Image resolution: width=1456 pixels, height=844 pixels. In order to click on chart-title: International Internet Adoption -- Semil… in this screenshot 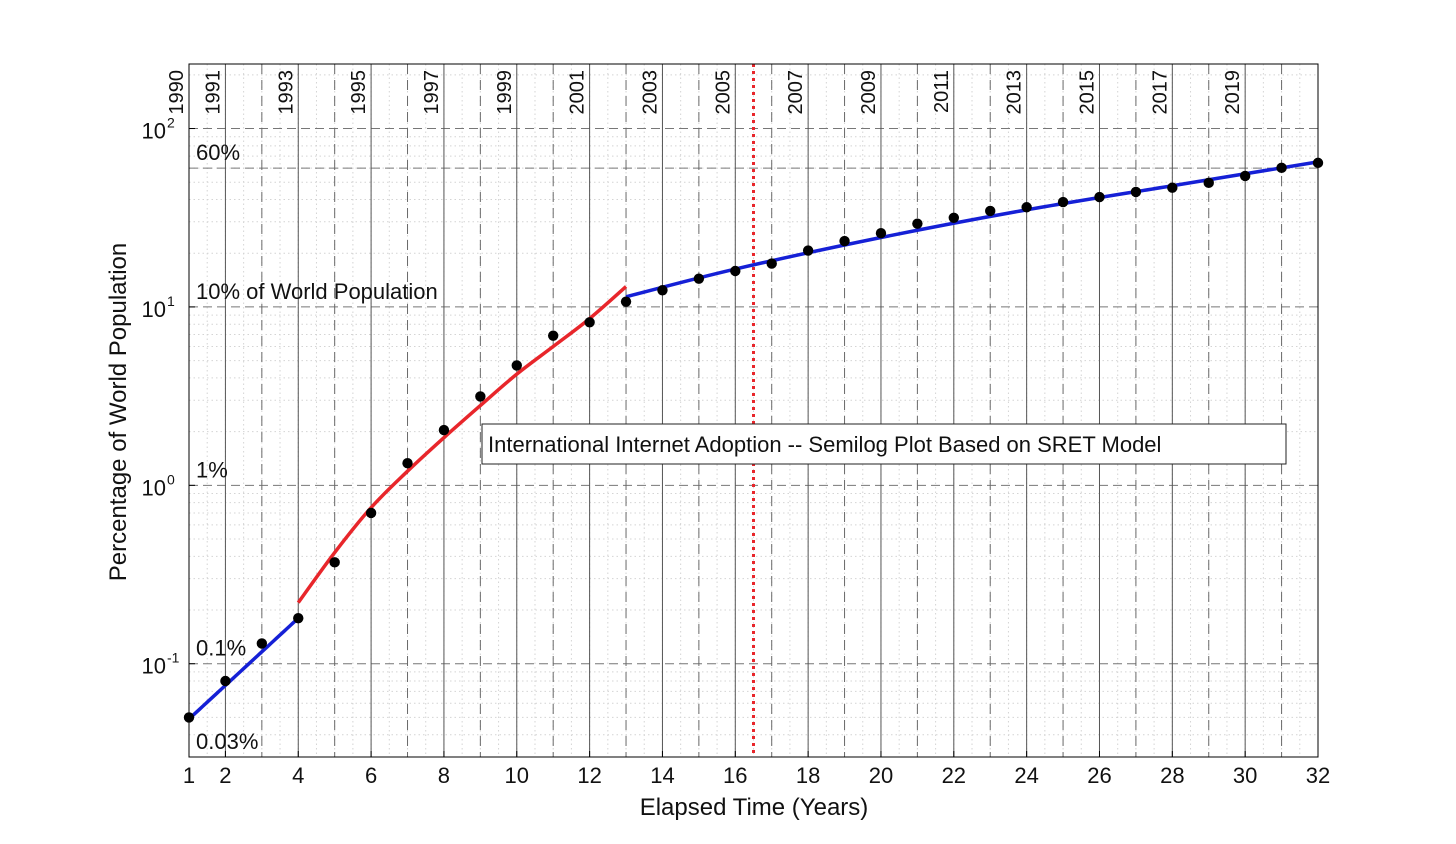, I will do `click(824, 444)`.